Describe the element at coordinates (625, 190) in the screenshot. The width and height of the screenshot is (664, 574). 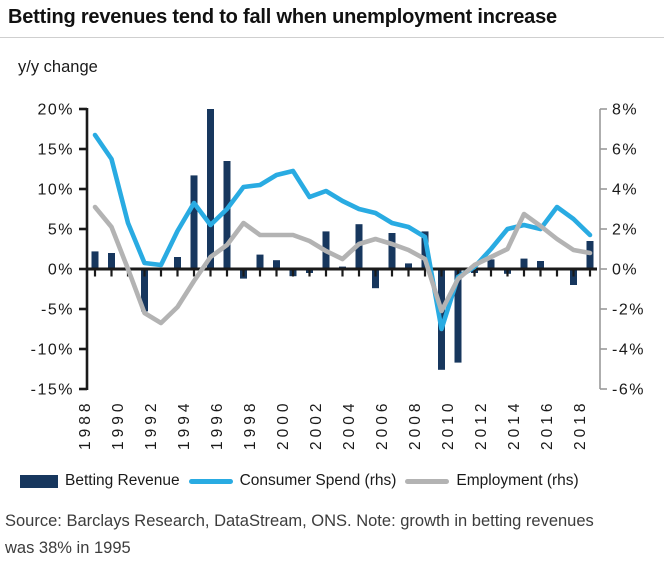
I see `right-axis-tick-label: 4%` at that location.